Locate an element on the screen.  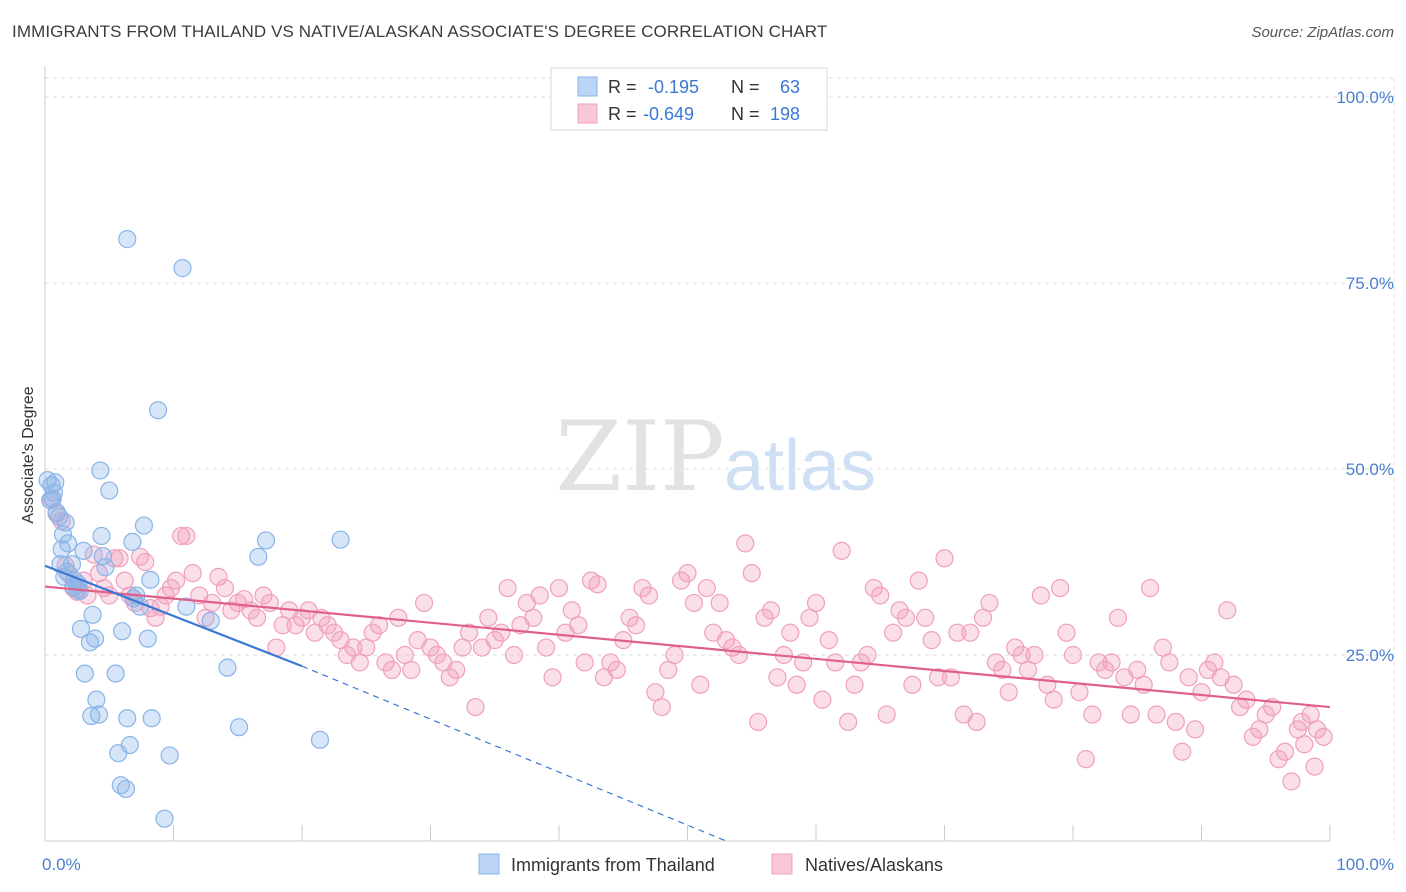
watermark: ZIP atlas is located at coordinates (715, 457).